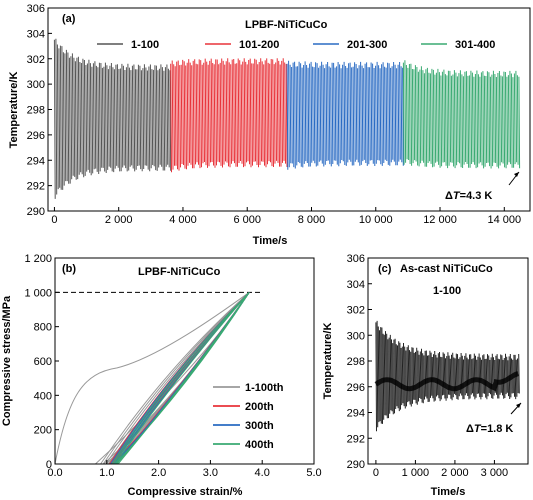 This screenshot has height=500, width=533. Describe the element at coordinates (38, 259) in the screenshot. I see `y-tick-label: 1 200` at that location.